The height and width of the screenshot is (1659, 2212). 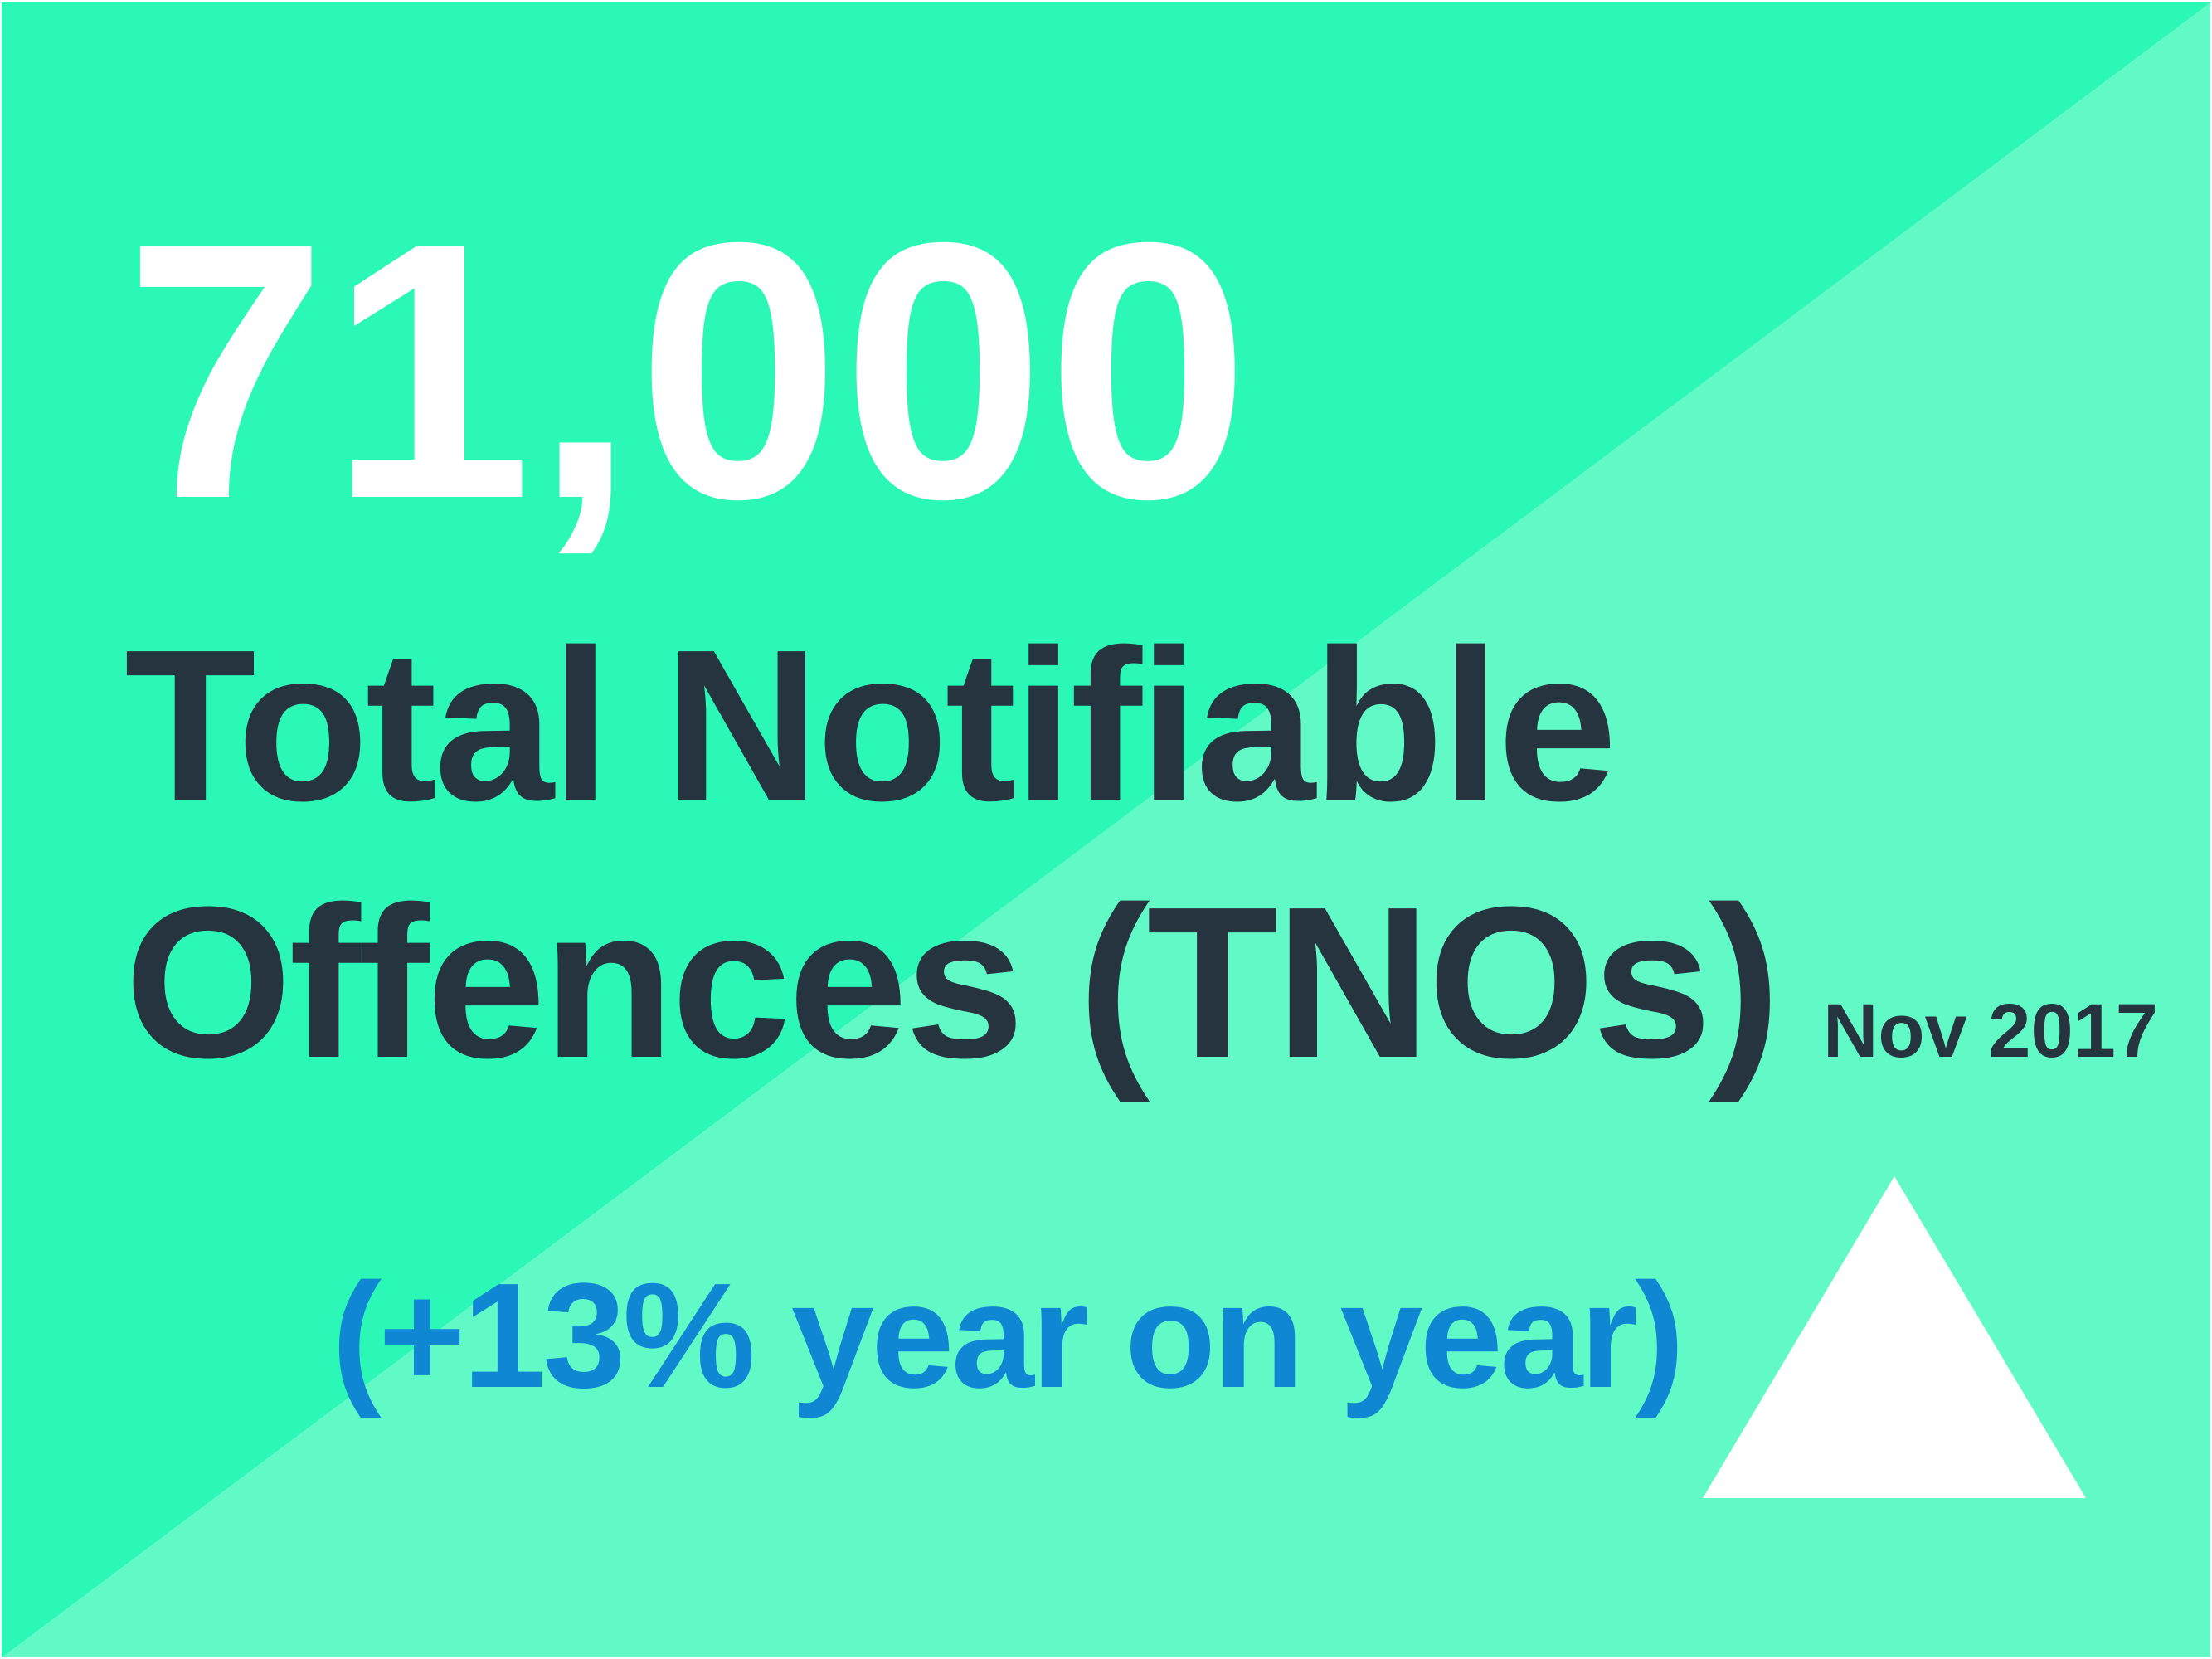 What do you see at coordinates (1008, 1336) in the screenshot?
I see `stat-change-label: (+13% year on year)` at bounding box center [1008, 1336].